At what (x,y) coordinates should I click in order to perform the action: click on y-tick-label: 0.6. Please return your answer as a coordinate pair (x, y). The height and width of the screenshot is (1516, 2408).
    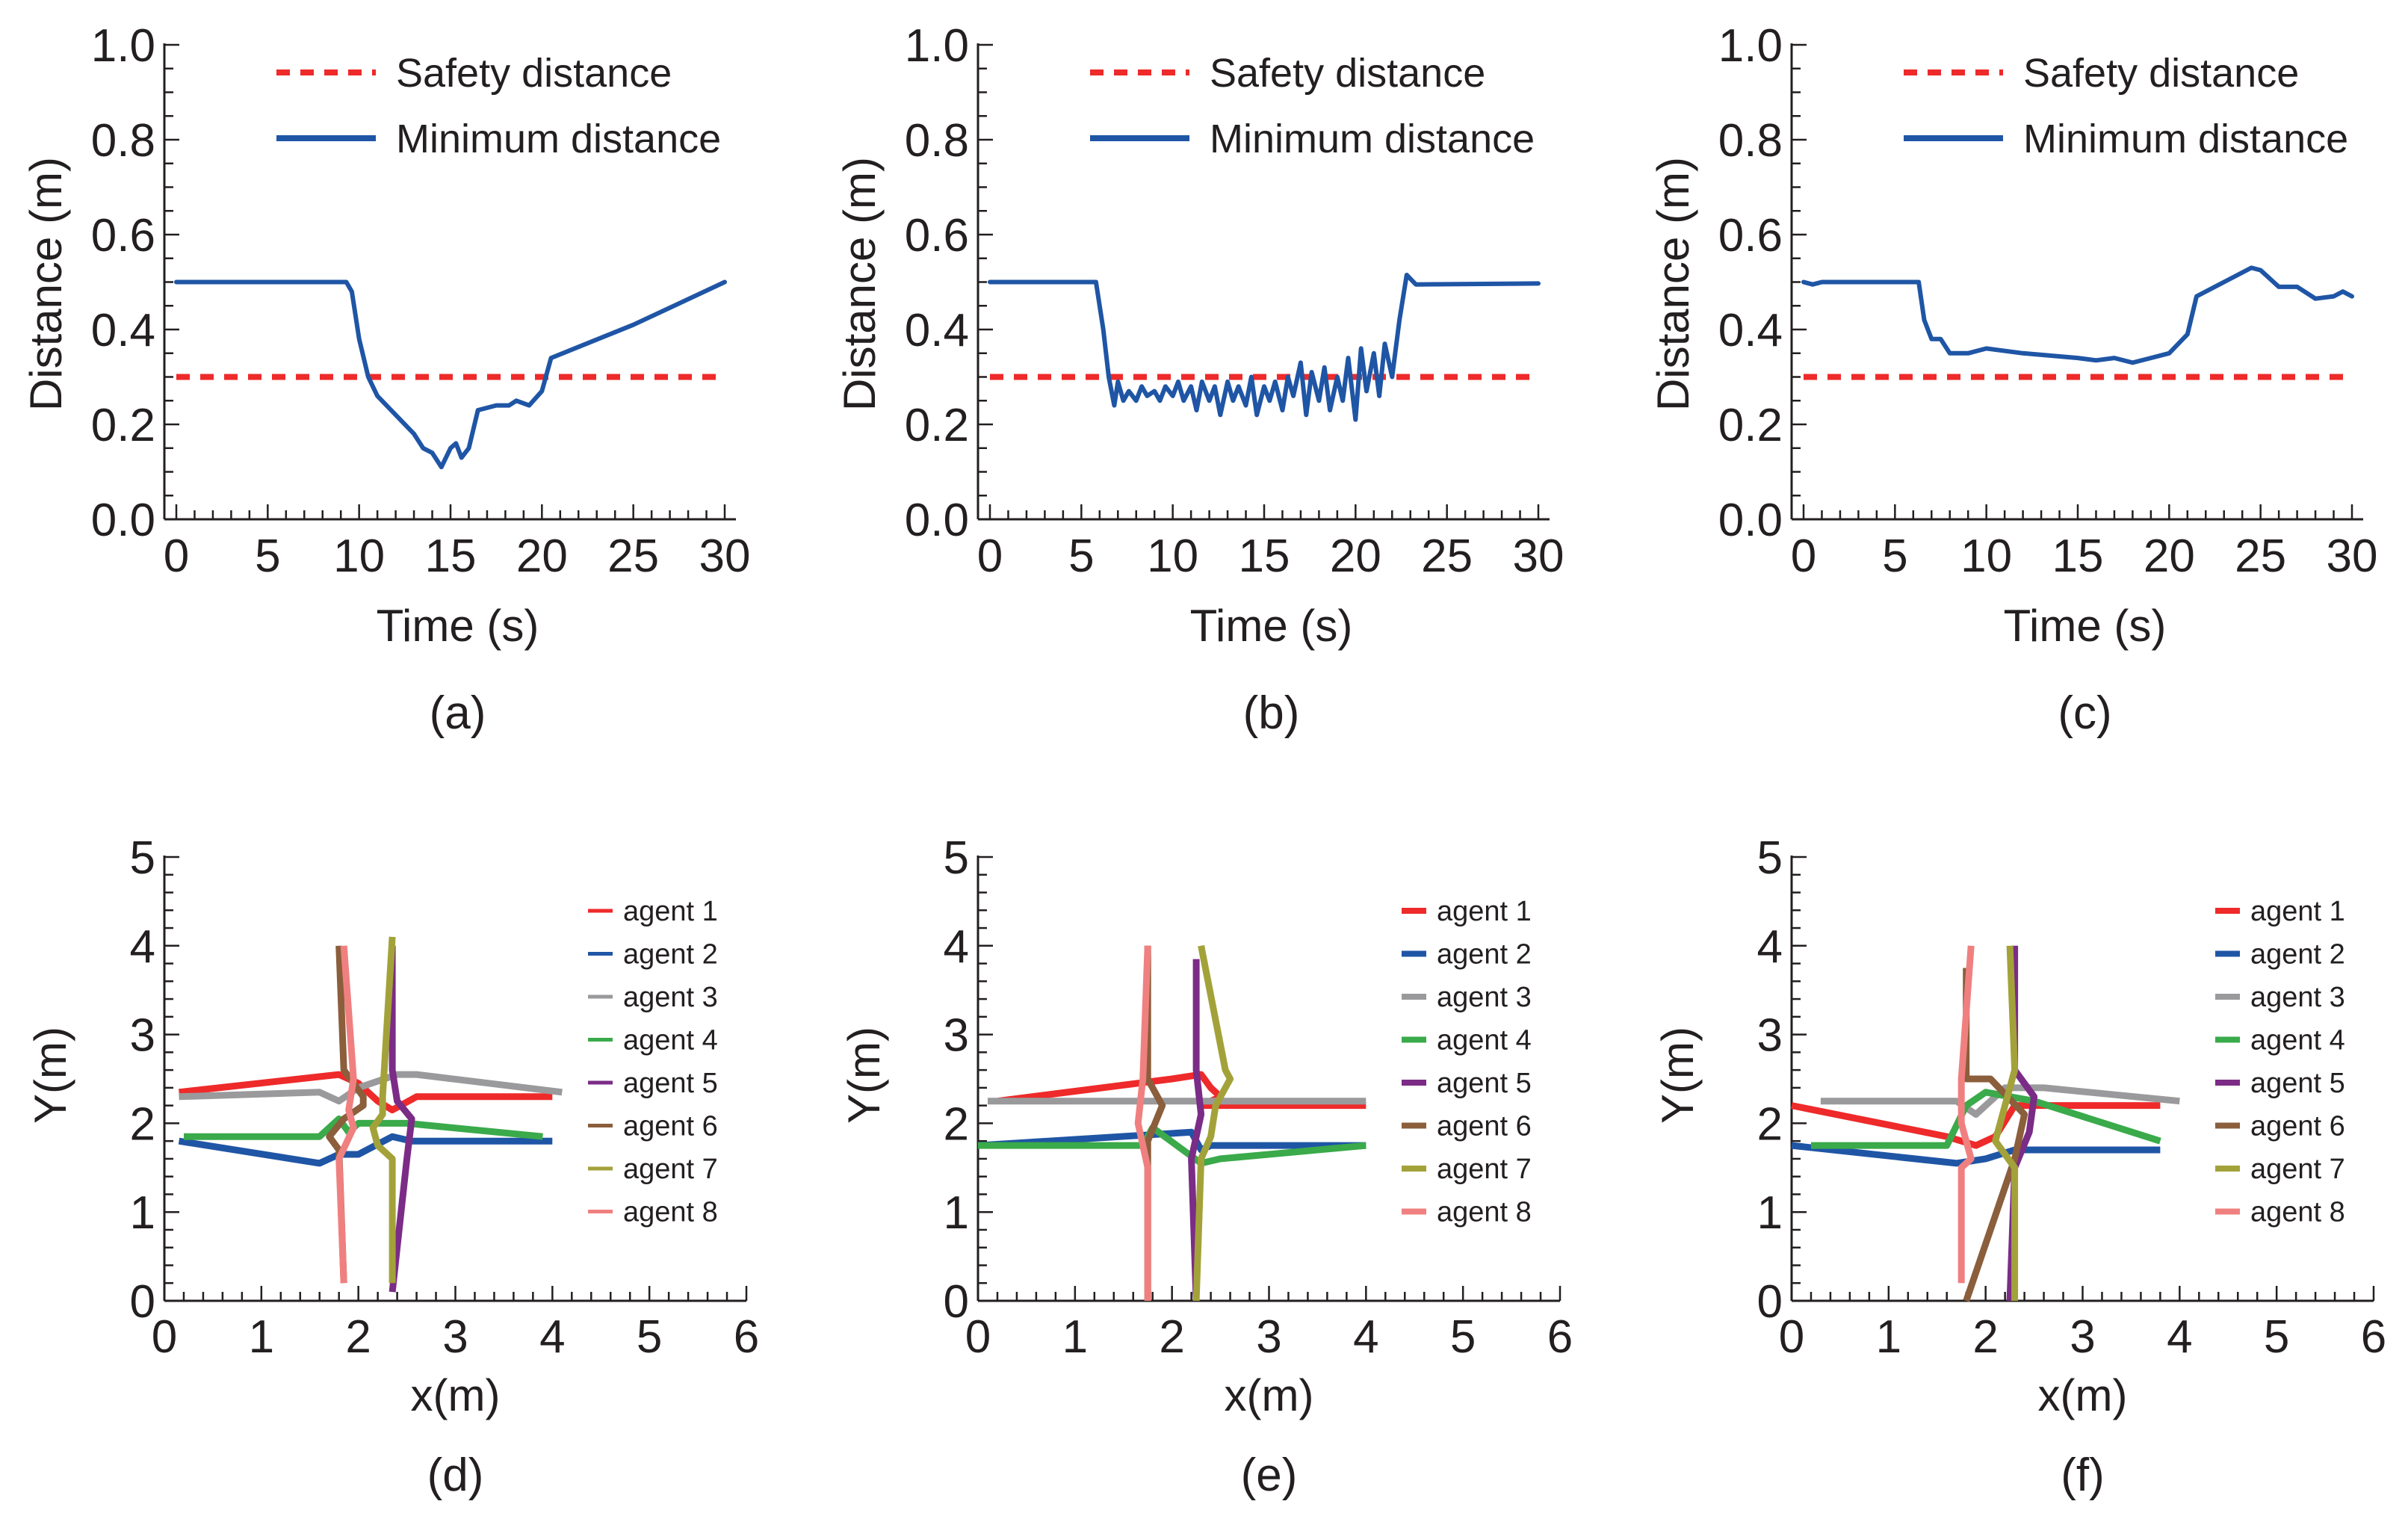
    Looking at the image, I should click on (1751, 236).